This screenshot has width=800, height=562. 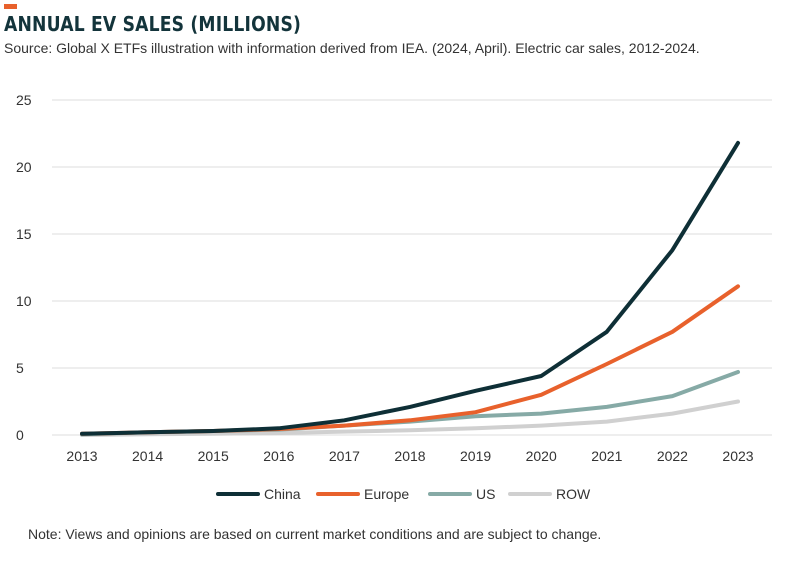 I want to click on y-tick-label: 15, so click(x=24, y=234).